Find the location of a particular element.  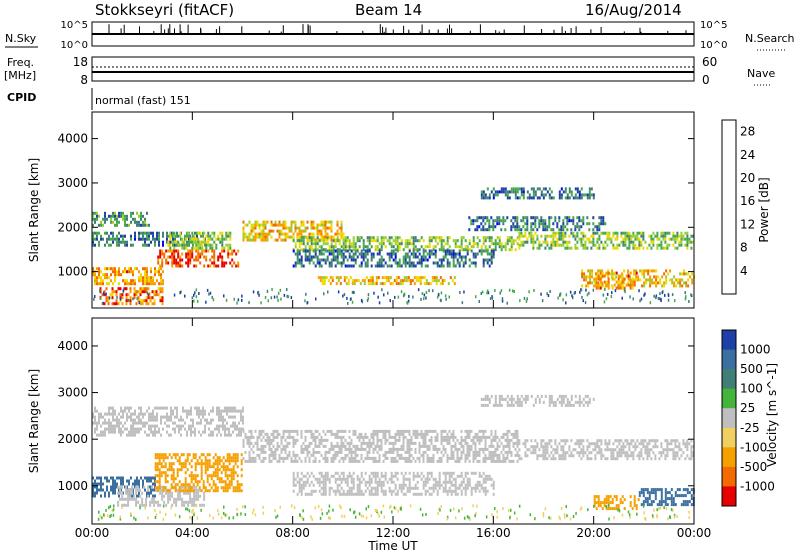

nsearch-label: N.Search is located at coordinates (770, 38).